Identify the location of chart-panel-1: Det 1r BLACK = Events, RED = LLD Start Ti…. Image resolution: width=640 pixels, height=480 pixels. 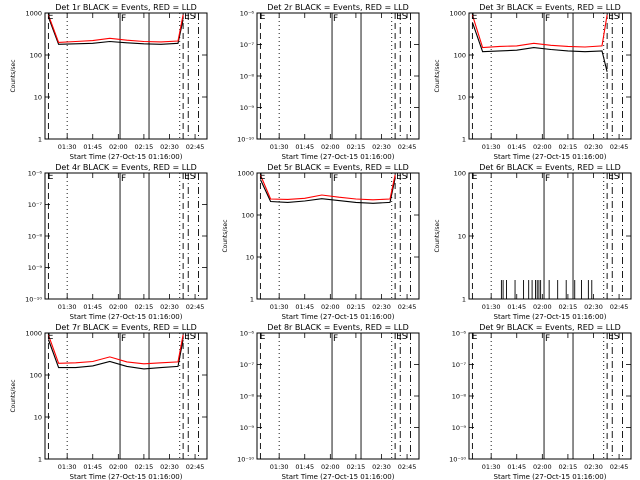
(109, 82).